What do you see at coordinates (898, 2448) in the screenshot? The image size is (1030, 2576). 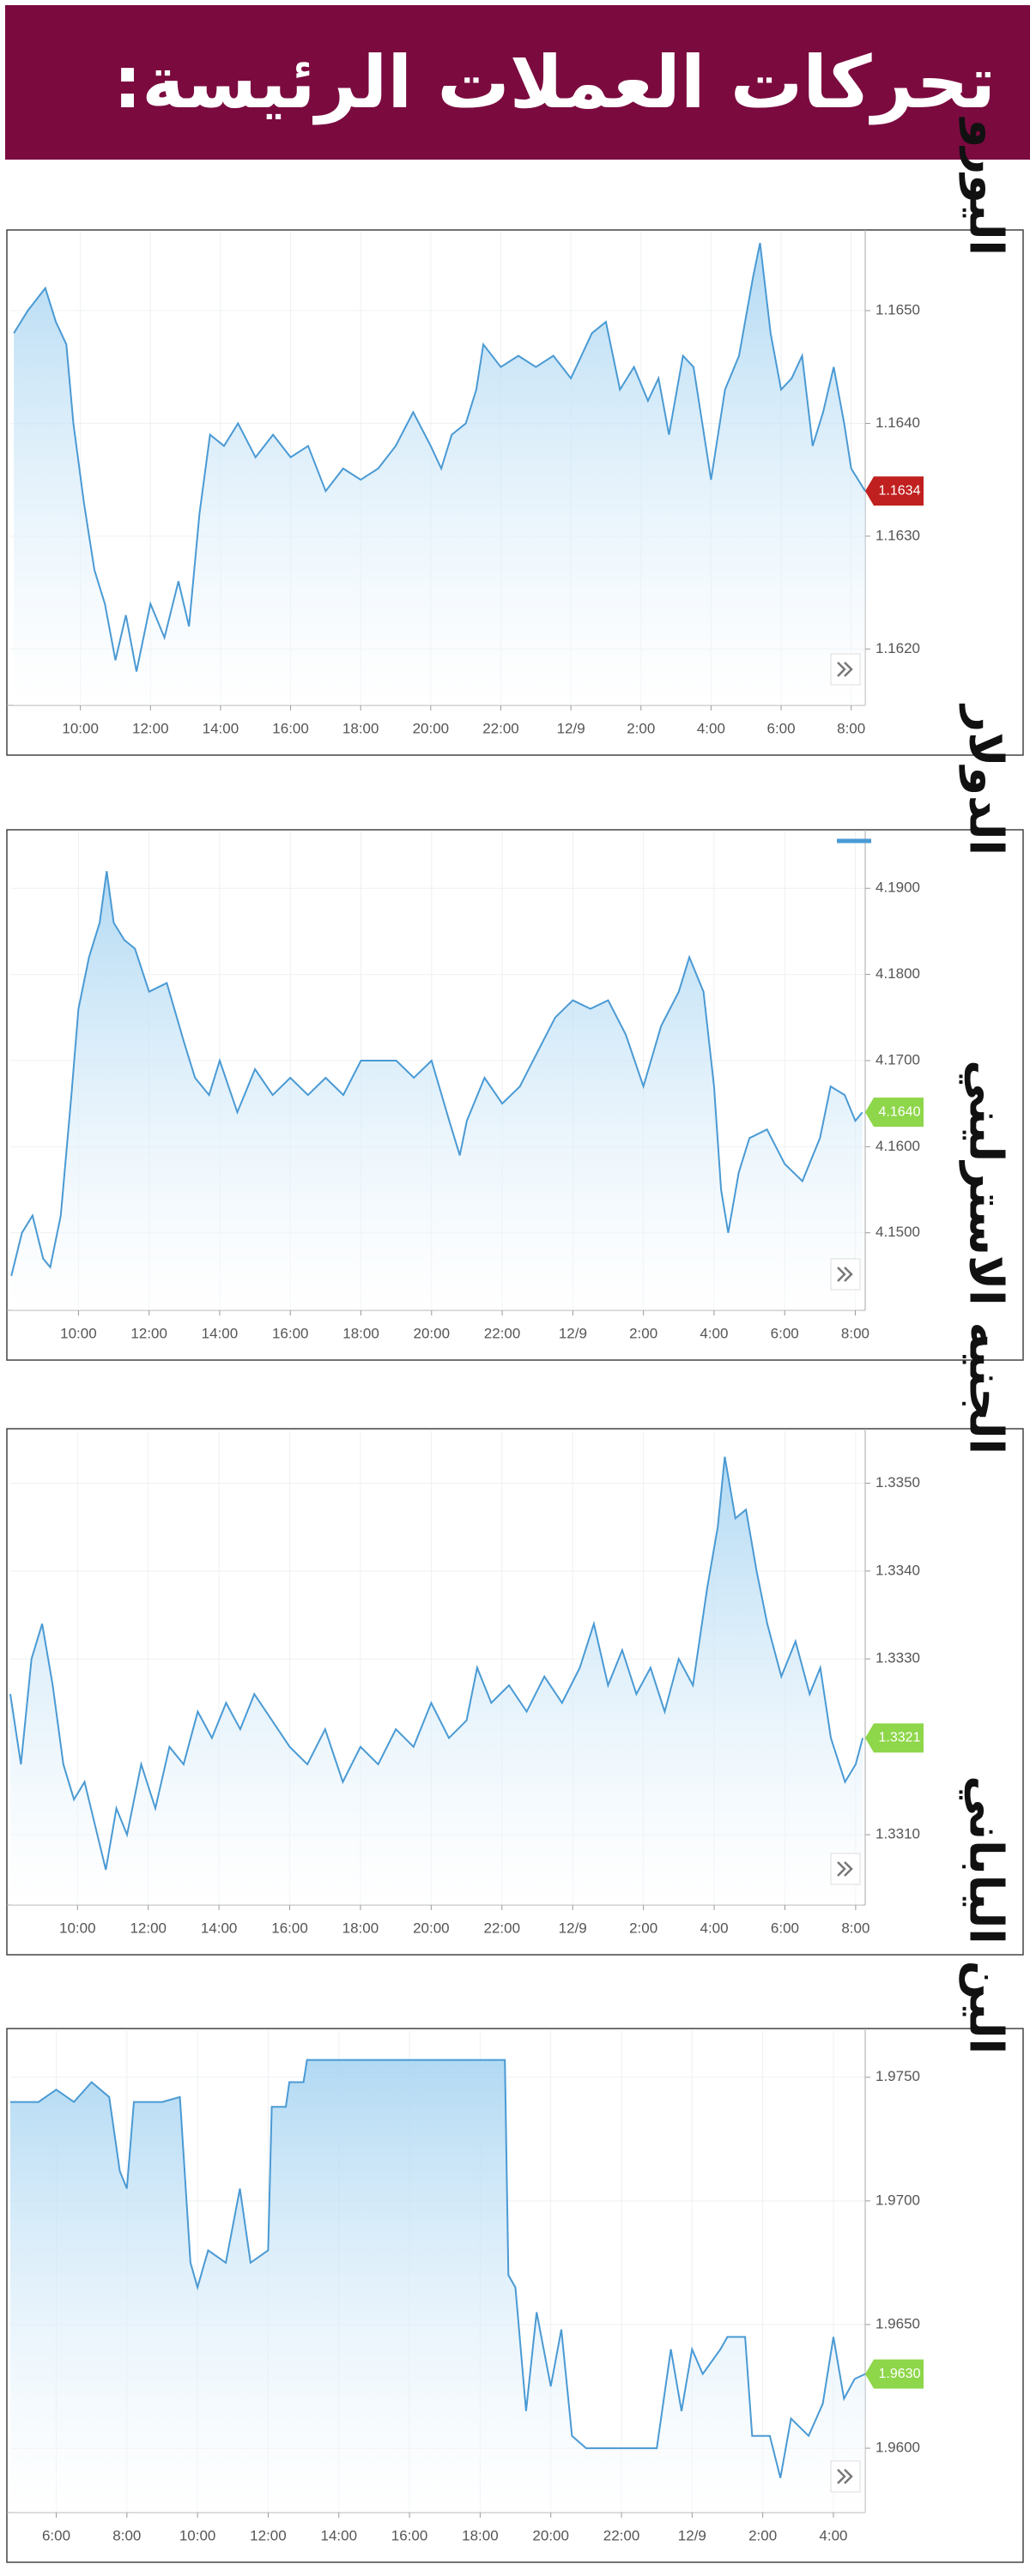 I see `y-tick-label: 1.9600` at bounding box center [898, 2448].